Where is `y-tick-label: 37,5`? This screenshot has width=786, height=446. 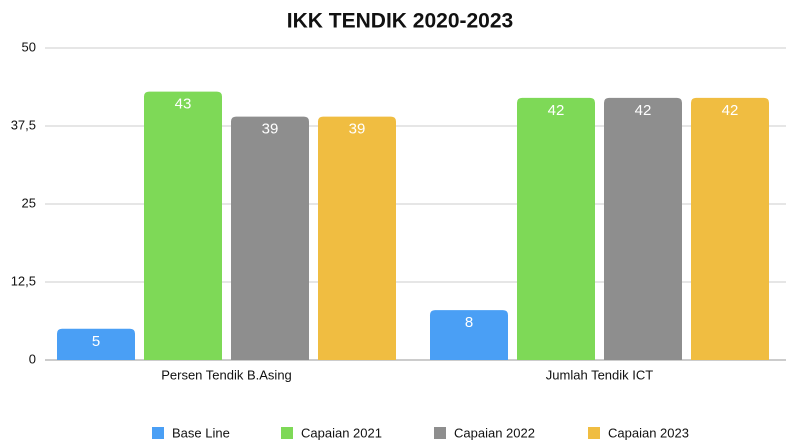
y-tick-label: 37,5 is located at coordinates (23, 124).